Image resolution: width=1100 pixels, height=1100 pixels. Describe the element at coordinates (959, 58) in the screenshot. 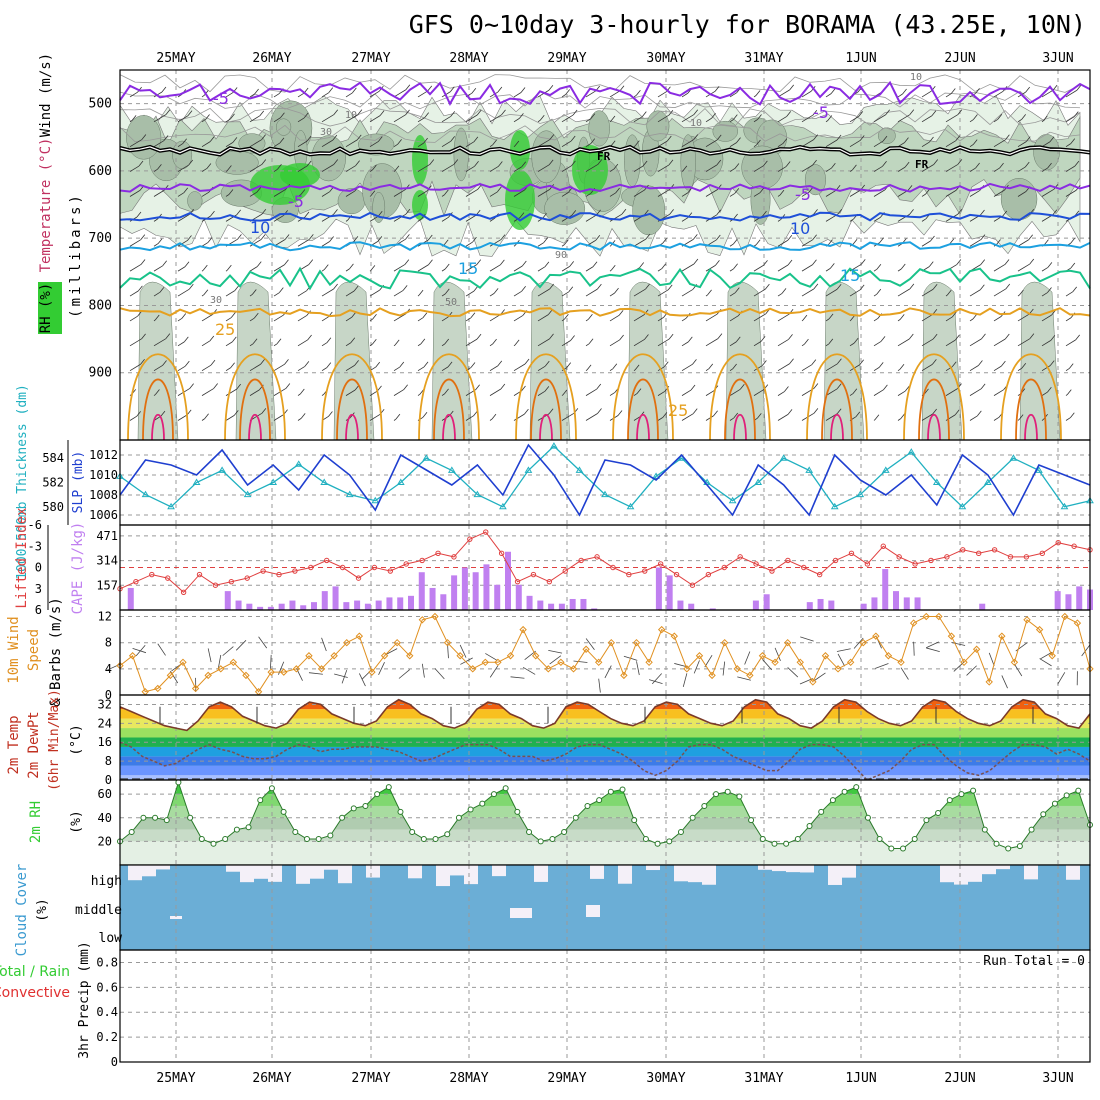

I see `top-day-label: 2JUN` at that location.